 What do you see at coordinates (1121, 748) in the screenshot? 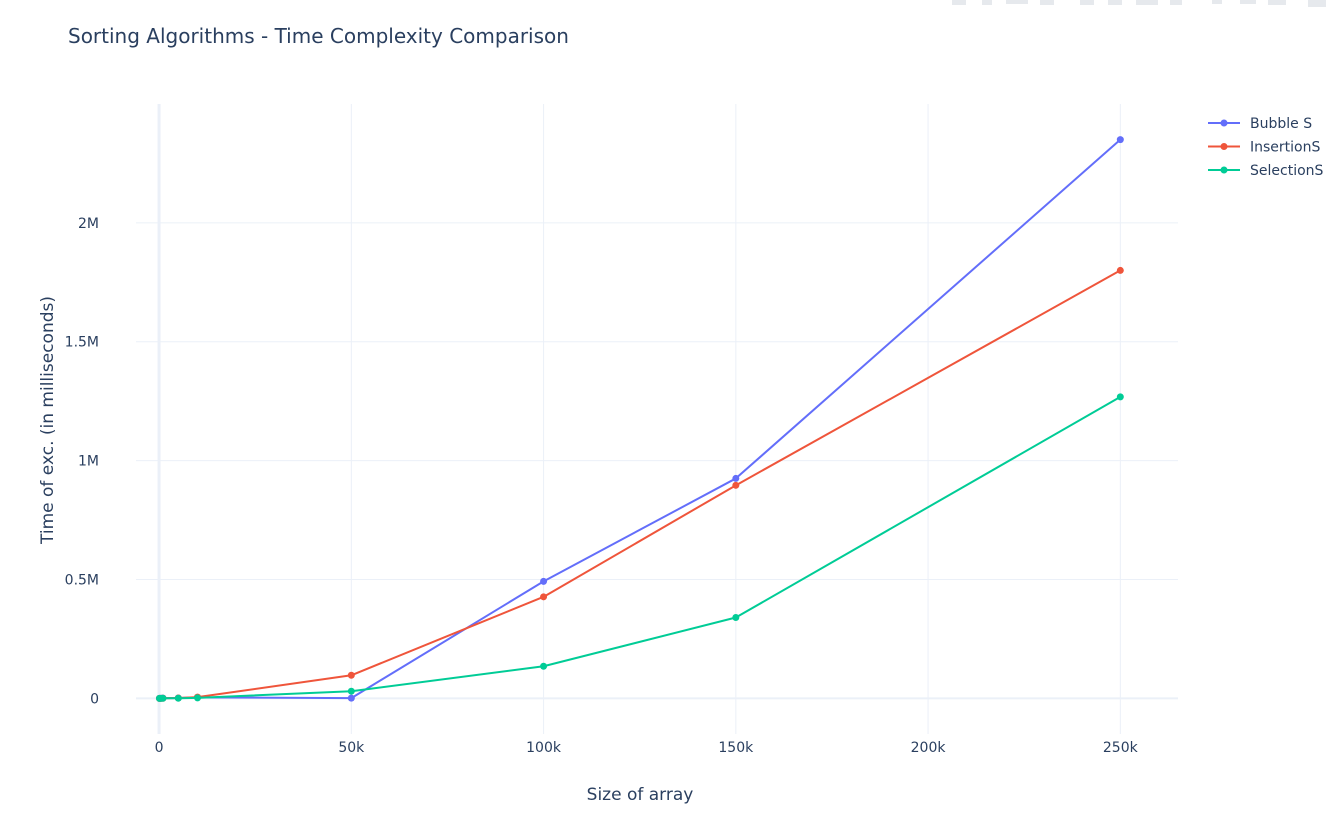
I see `x-tick-label: 250k` at bounding box center [1121, 748].